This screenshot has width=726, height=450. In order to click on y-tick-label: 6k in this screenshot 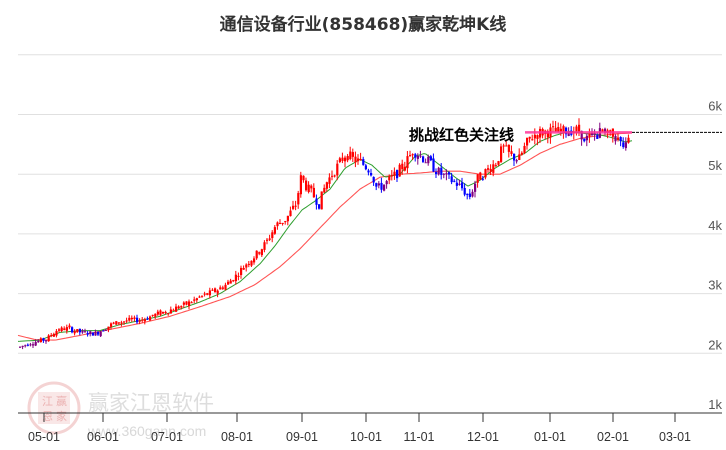, I will do `click(715, 106)`.